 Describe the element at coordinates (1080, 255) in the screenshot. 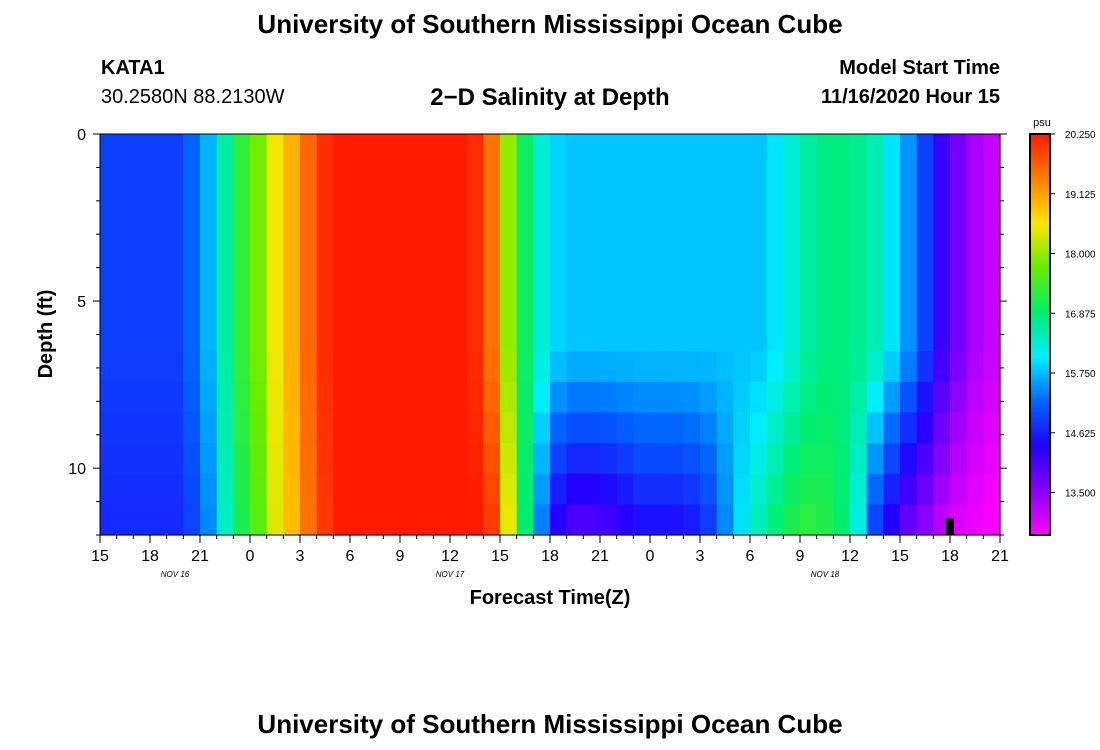

I see `colorbar-tick-label: 18.000` at that location.